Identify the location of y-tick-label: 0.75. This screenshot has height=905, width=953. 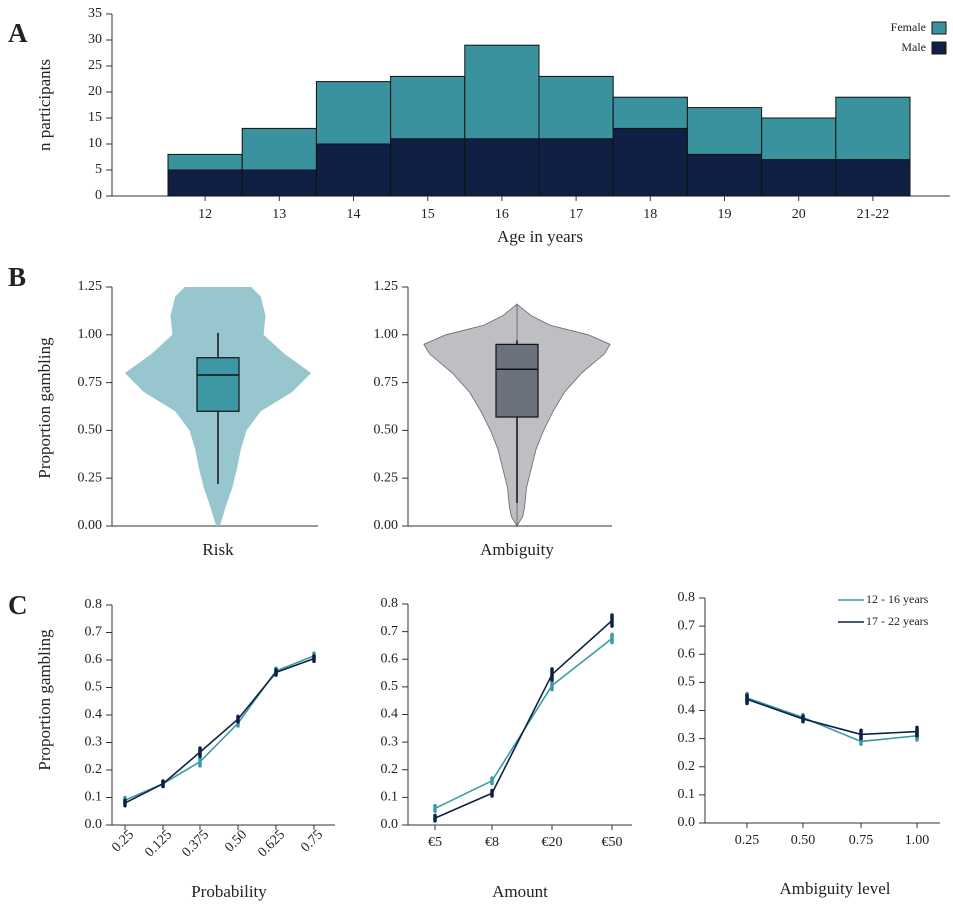
(90, 382).